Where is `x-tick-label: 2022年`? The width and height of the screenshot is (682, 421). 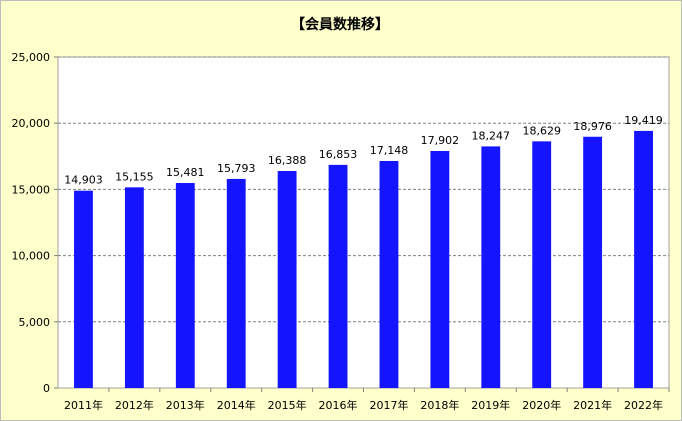 x-tick-label: 2022年 is located at coordinates (643, 405).